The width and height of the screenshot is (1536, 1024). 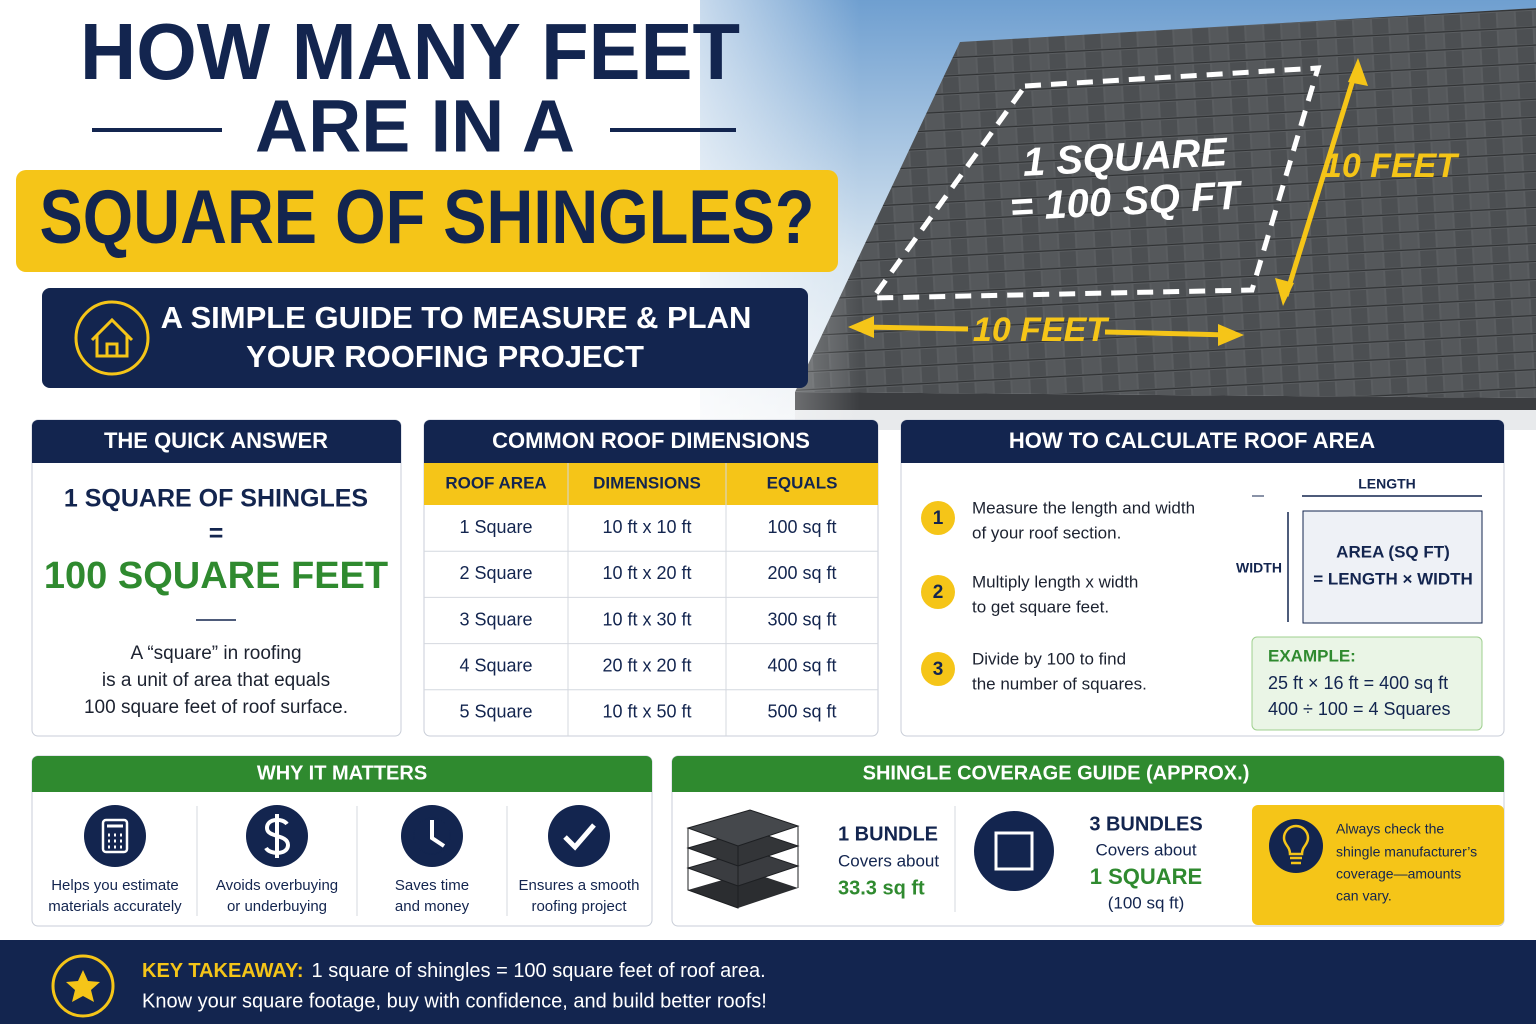 What do you see at coordinates (1398, 874) in the screenshot?
I see `tip-text: coverage—amounts` at bounding box center [1398, 874].